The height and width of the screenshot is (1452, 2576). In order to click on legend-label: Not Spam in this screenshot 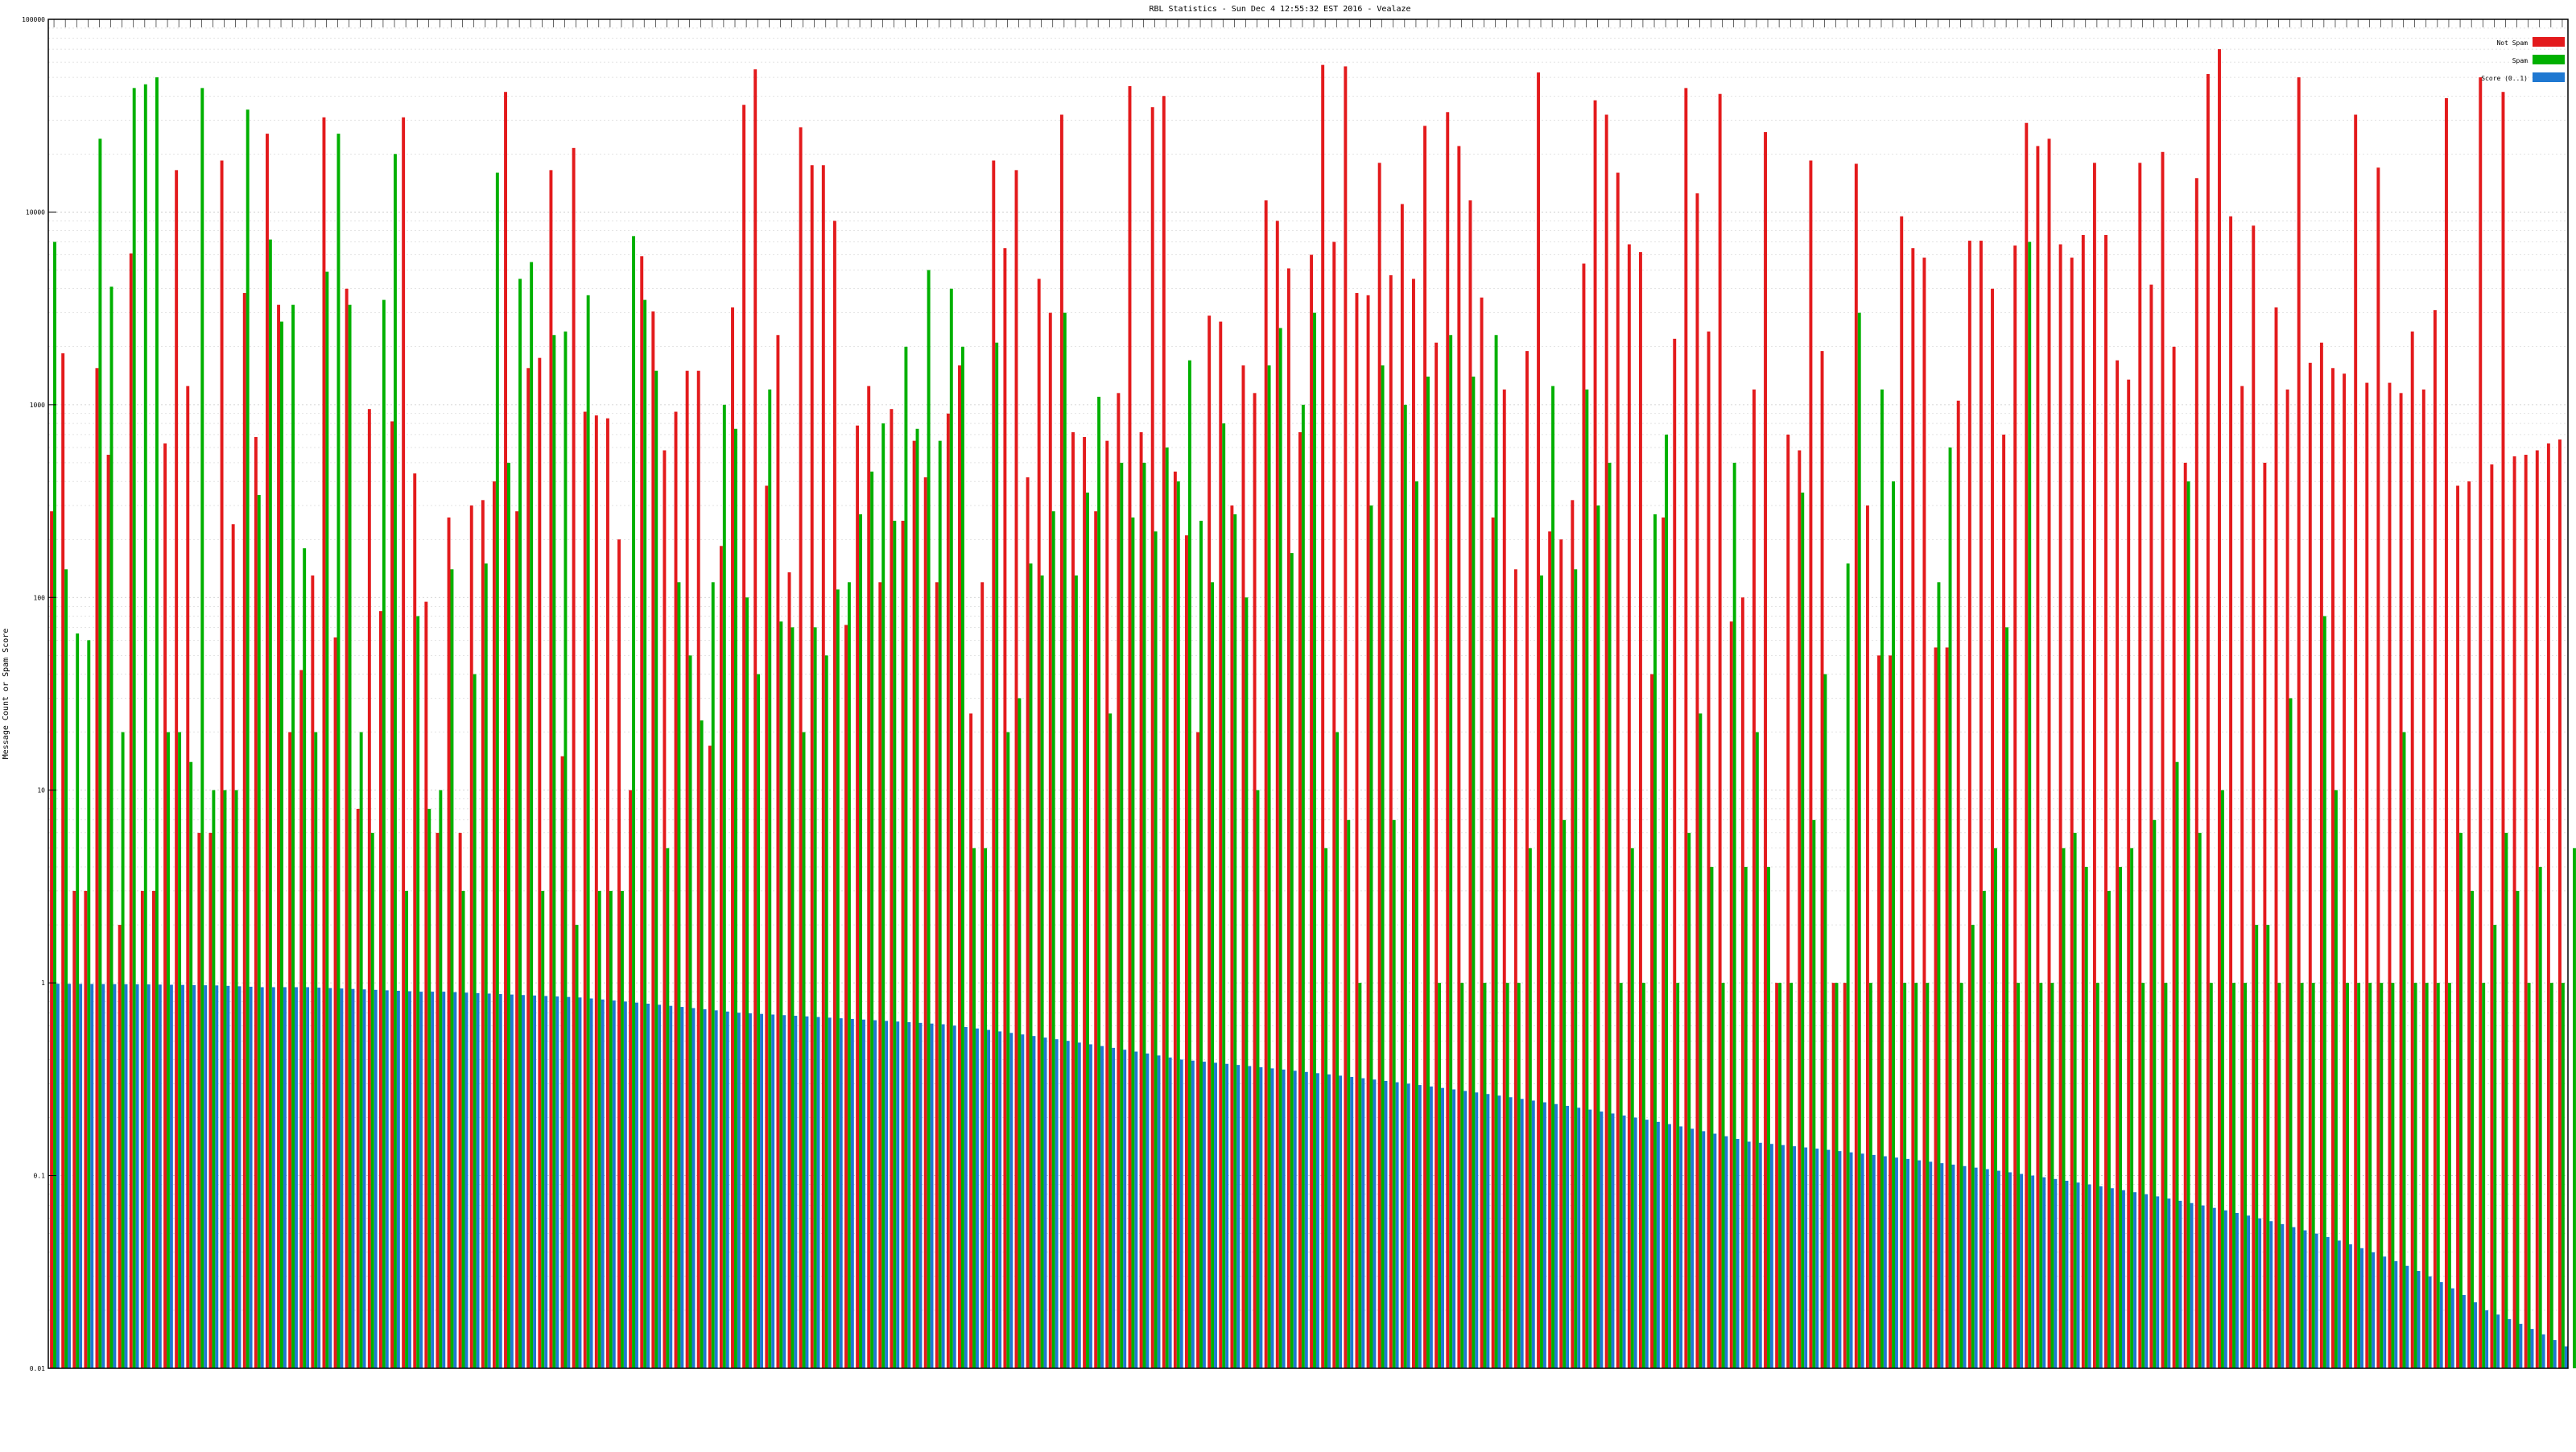, I will do `click(2512, 43)`.